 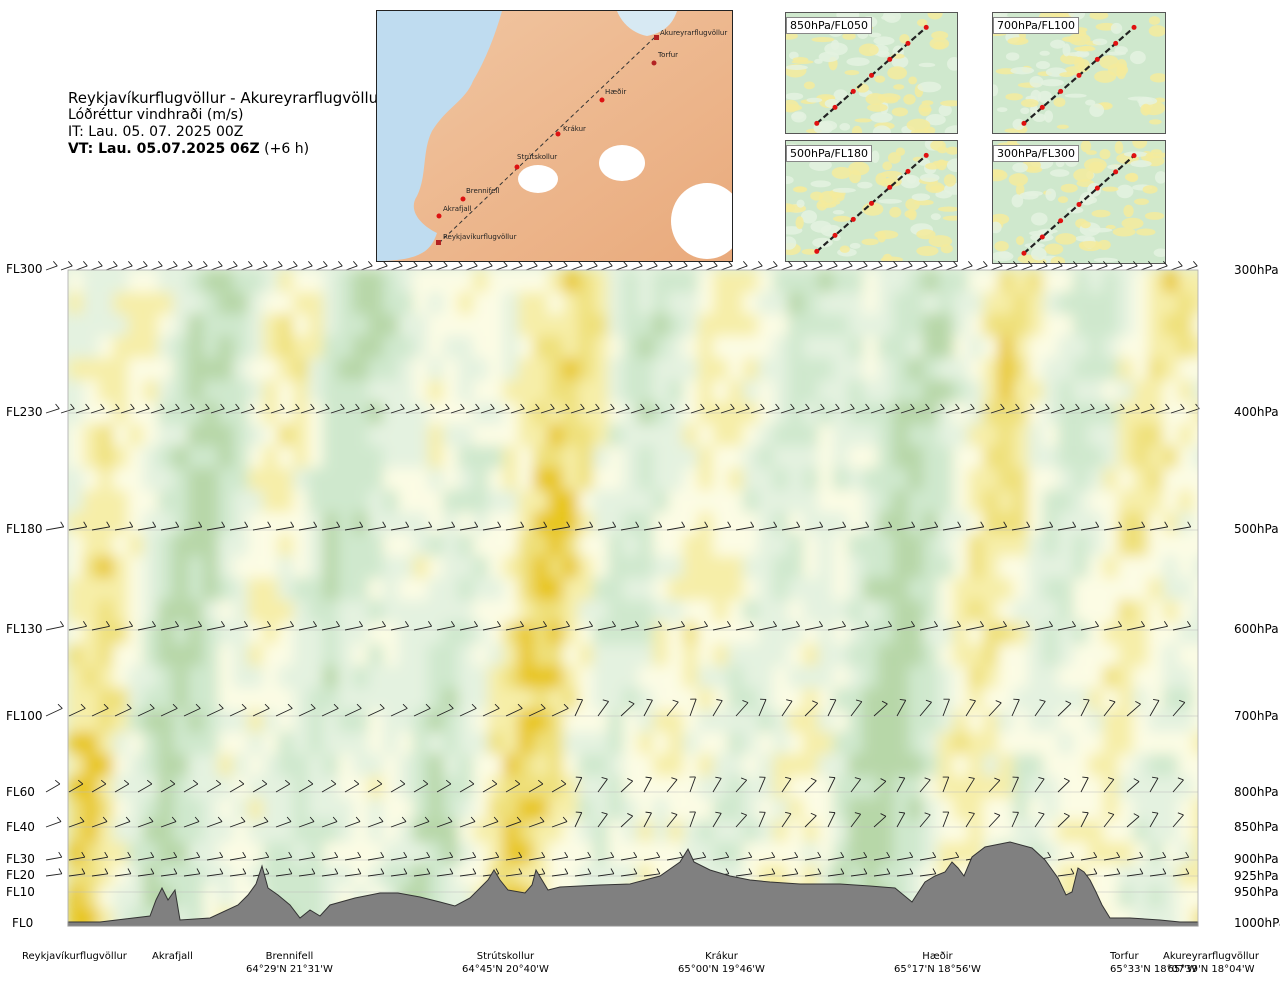 What do you see at coordinates (1079, 202) in the screenshot?
I see `level-panel-300: 300hPa/FL300` at bounding box center [1079, 202].